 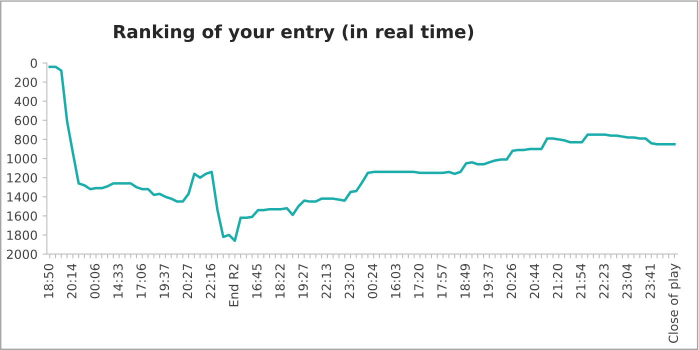 What do you see at coordinates (674, 303) in the screenshot?
I see `x-tick-label: Close of play` at bounding box center [674, 303].